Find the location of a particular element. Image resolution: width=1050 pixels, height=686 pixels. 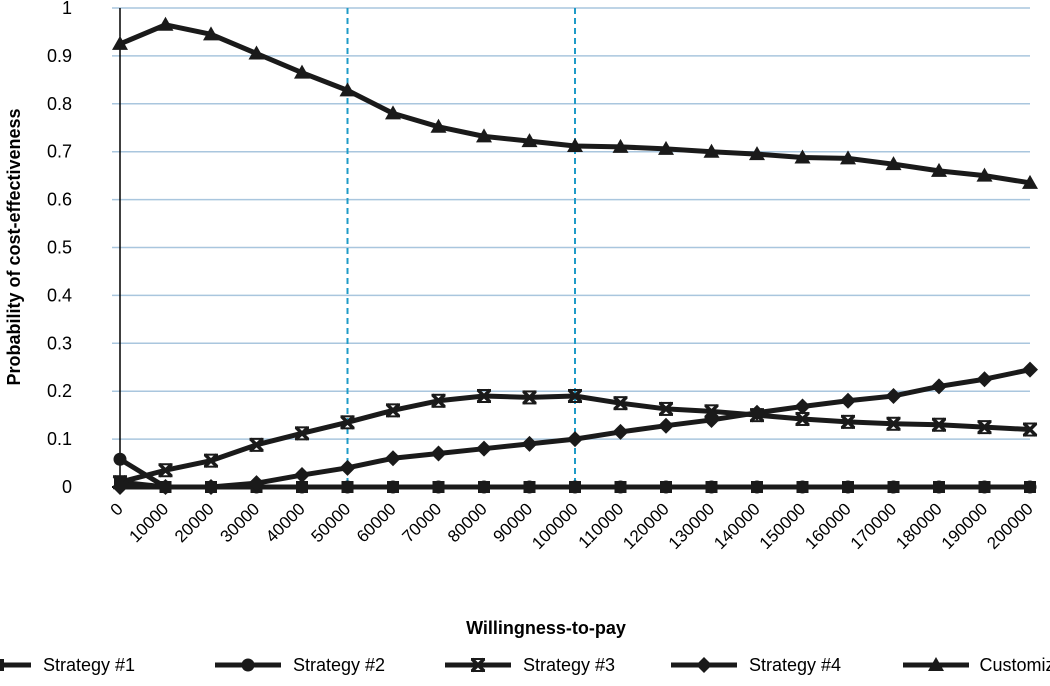

legend-label: Customized is located at coordinates (1014, 665).